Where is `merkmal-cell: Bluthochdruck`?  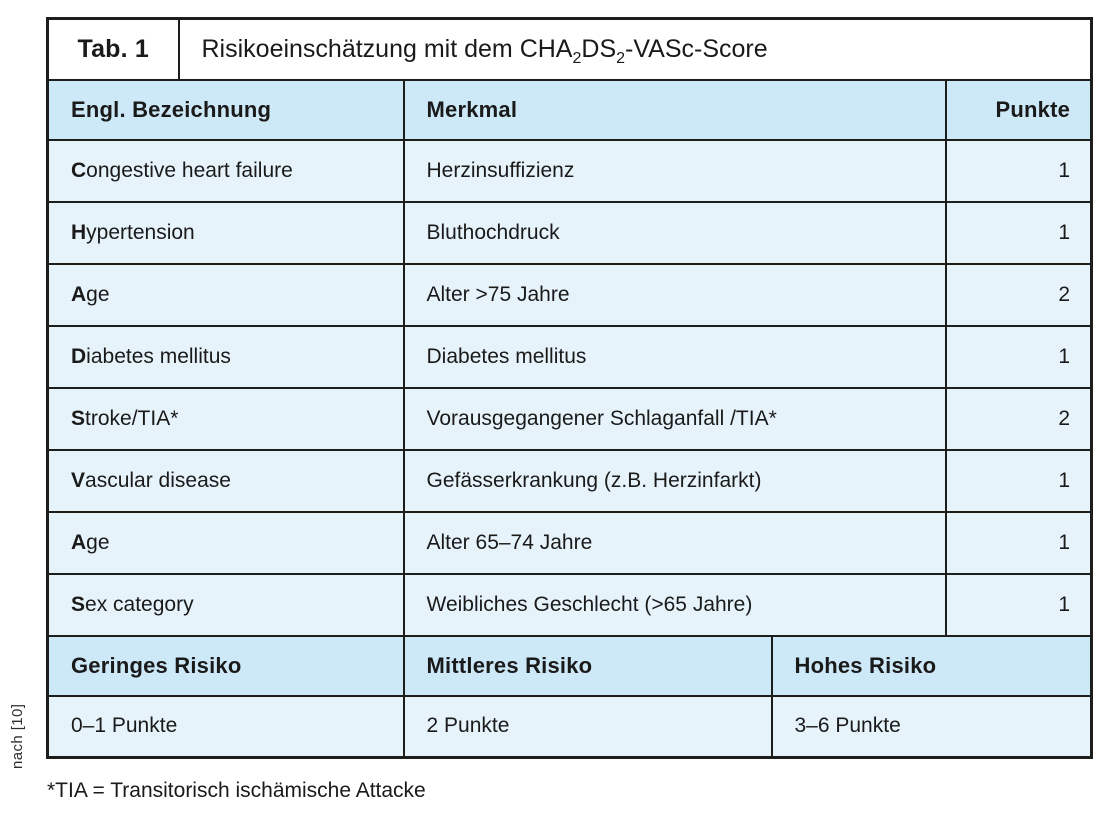 merkmal-cell: Bluthochdruck is located at coordinates (674, 232).